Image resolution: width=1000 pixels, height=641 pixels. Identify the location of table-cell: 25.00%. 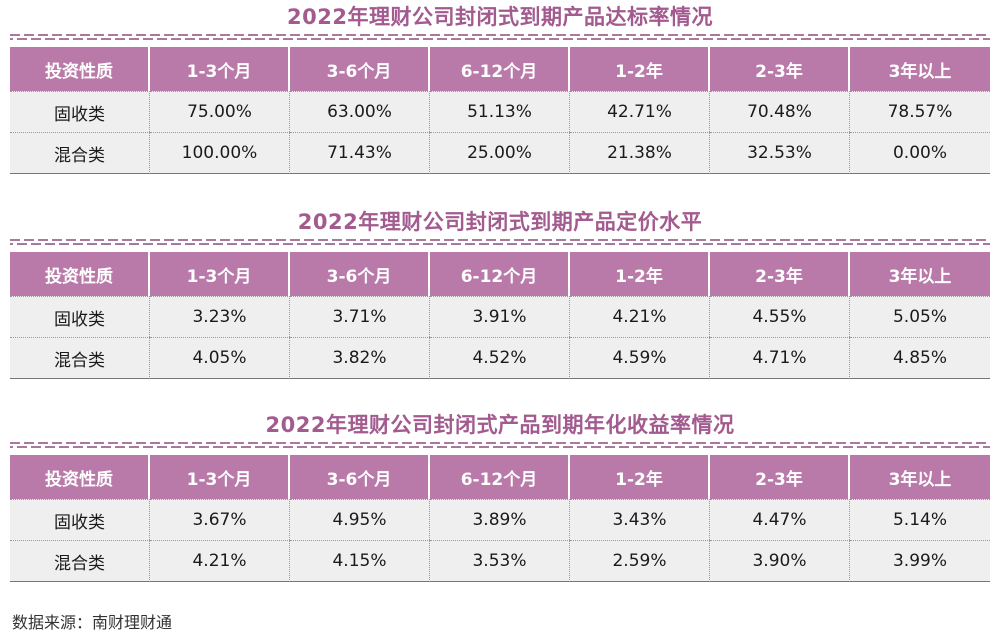
(500, 153).